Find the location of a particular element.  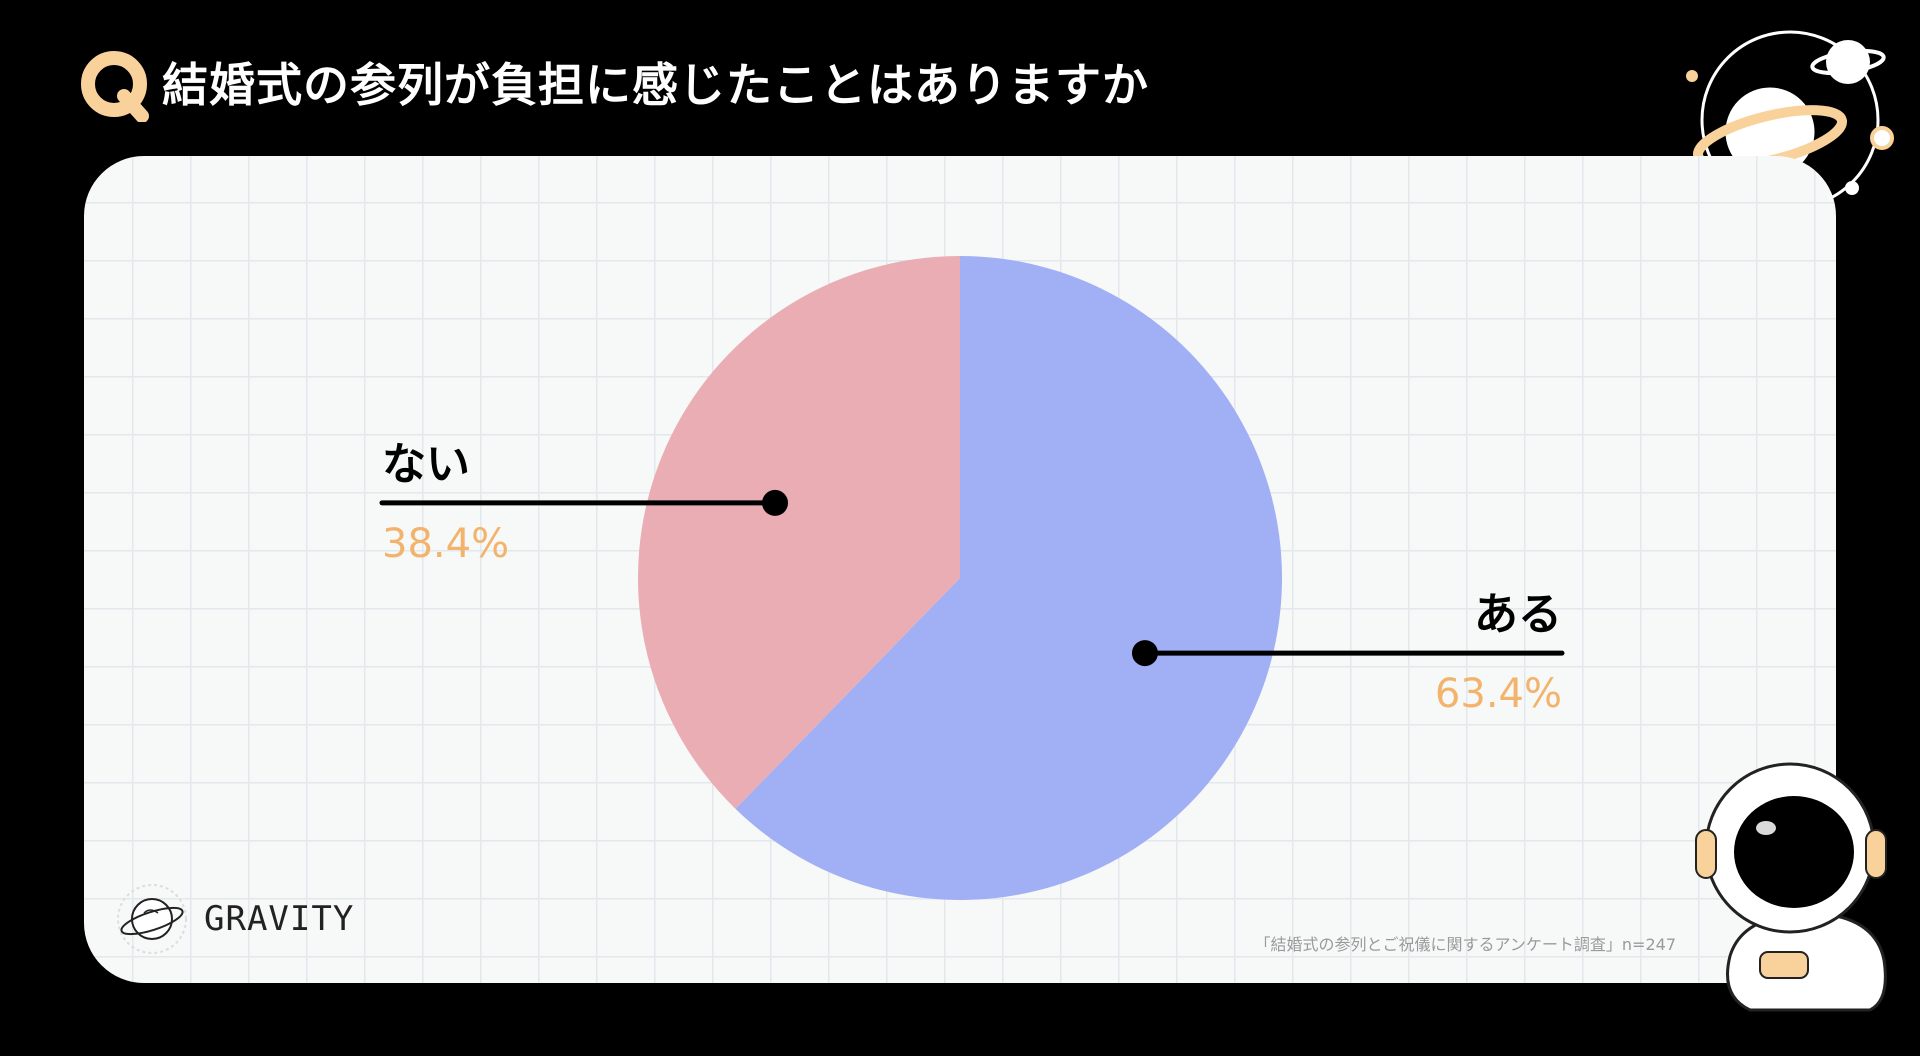

slice-value-0: 63.4% is located at coordinates (1498, 694).